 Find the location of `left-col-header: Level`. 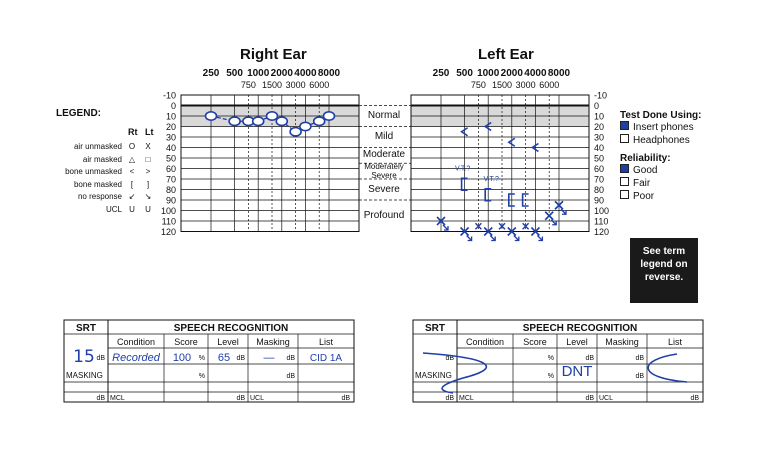

left-col-header: Level is located at coordinates (577, 342).